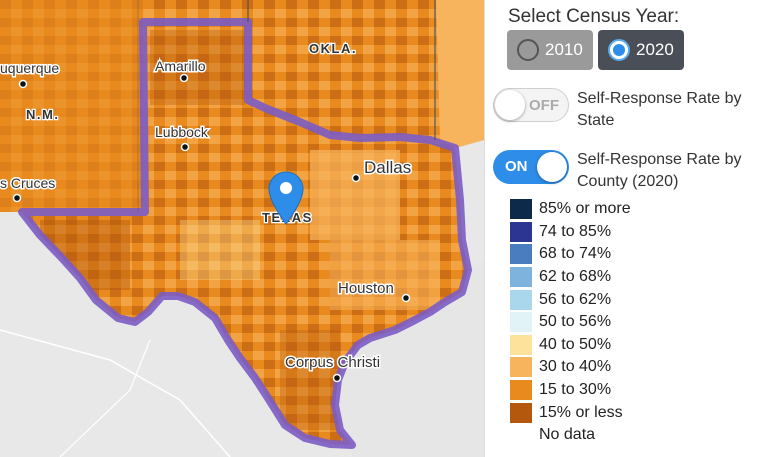 This screenshot has width=772, height=457. What do you see at coordinates (42, 114) in the screenshot?
I see `state-label-nm: N.M.` at bounding box center [42, 114].